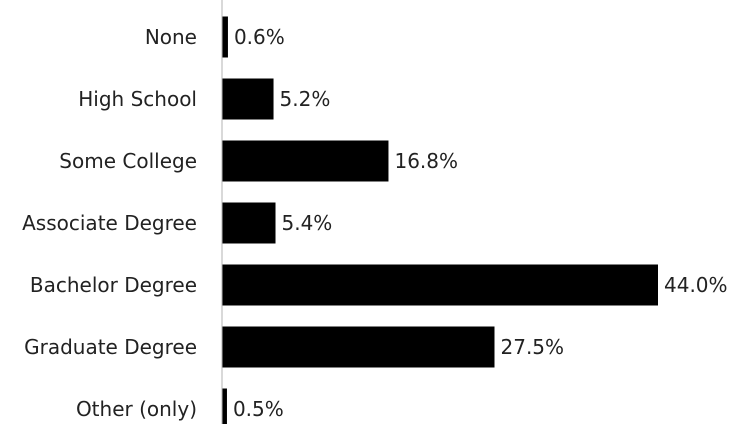  I want to click on category-label-associate-degree: Associate Degree, so click(109, 223).